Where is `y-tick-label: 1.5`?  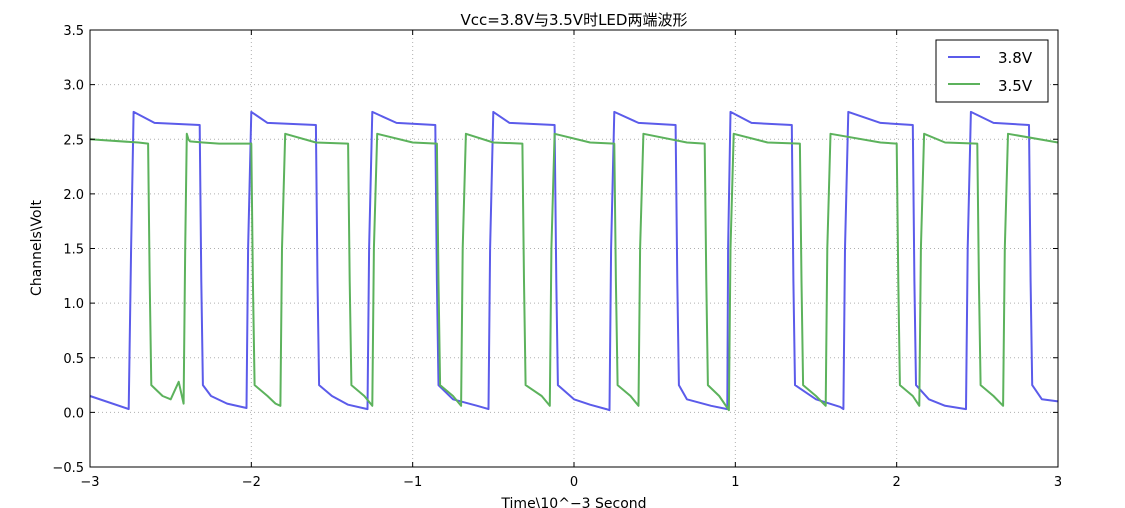
y-tick-label: 1.5 is located at coordinates (73, 250).